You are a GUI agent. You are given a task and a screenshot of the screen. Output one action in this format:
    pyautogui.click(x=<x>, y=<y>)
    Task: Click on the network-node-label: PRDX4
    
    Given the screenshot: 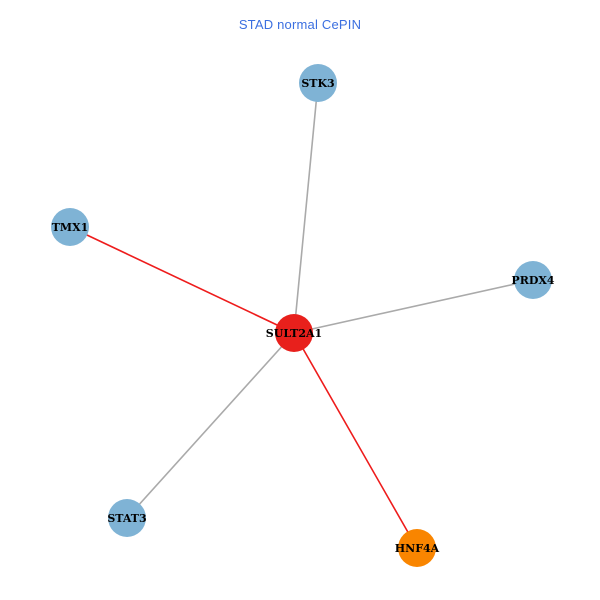 What is the action you would take?
    pyautogui.click(x=532, y=280)
    